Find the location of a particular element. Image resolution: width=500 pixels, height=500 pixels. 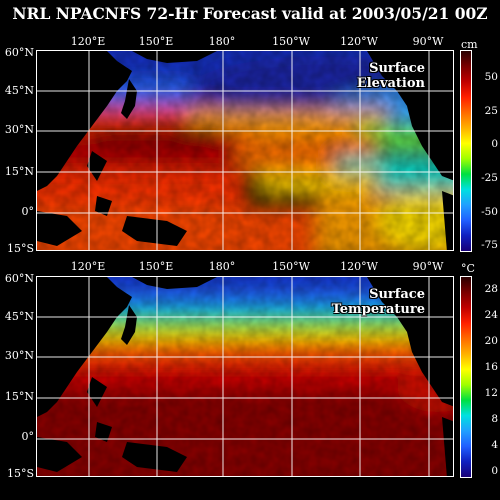

temperature-unit: °C is located at coordinates (468, 268).